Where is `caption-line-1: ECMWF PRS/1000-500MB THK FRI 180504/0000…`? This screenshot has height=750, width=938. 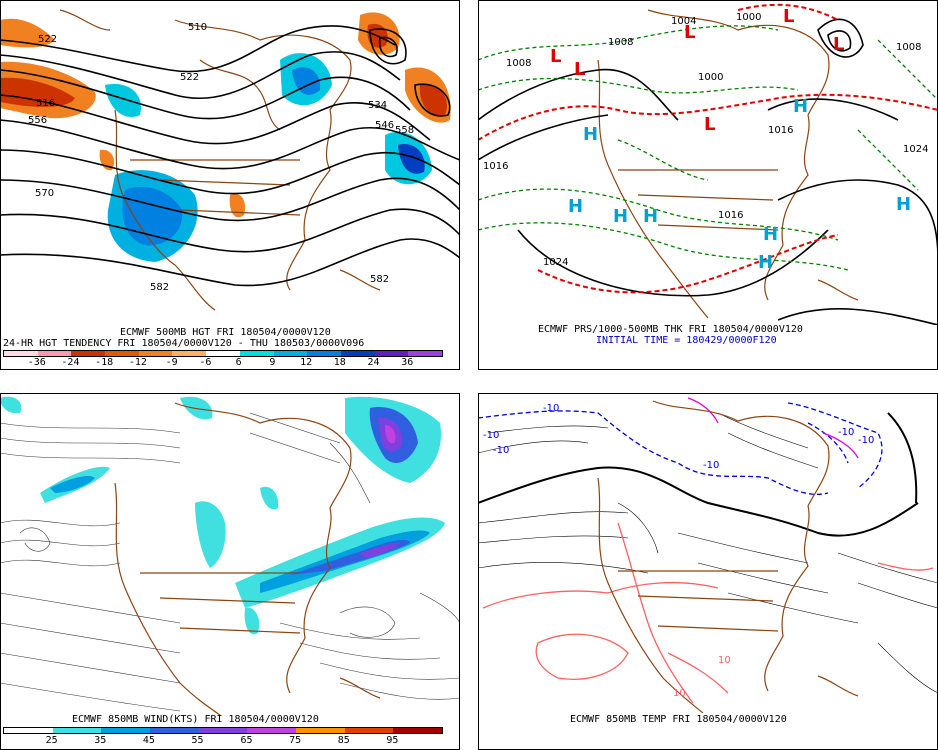 caption-line-1: ECMWF PRS/1000-500MB THK FRI 180504/0000… is located at coordinates (670, 329).